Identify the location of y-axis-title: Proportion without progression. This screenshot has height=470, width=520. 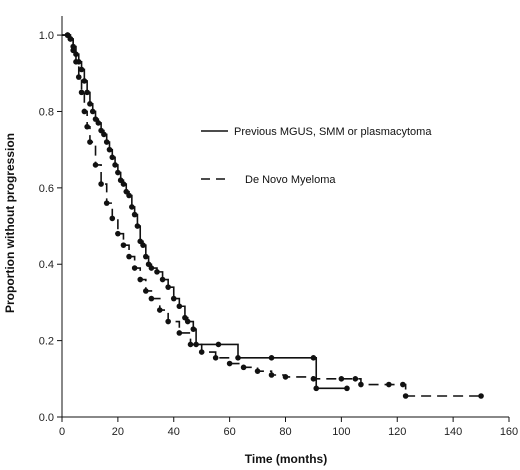
(10, 223).